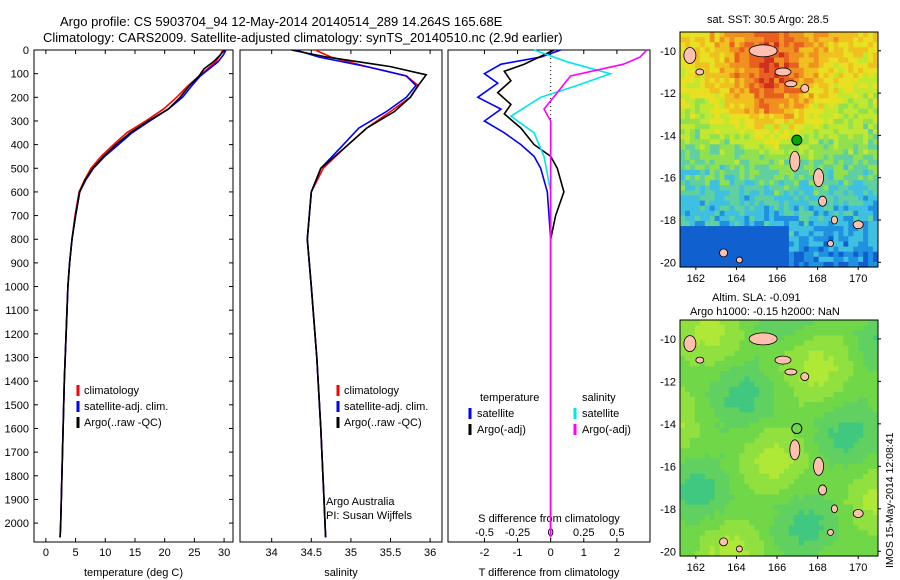  I want to click on salinity-xlabel: salinity, so click(341, 573).